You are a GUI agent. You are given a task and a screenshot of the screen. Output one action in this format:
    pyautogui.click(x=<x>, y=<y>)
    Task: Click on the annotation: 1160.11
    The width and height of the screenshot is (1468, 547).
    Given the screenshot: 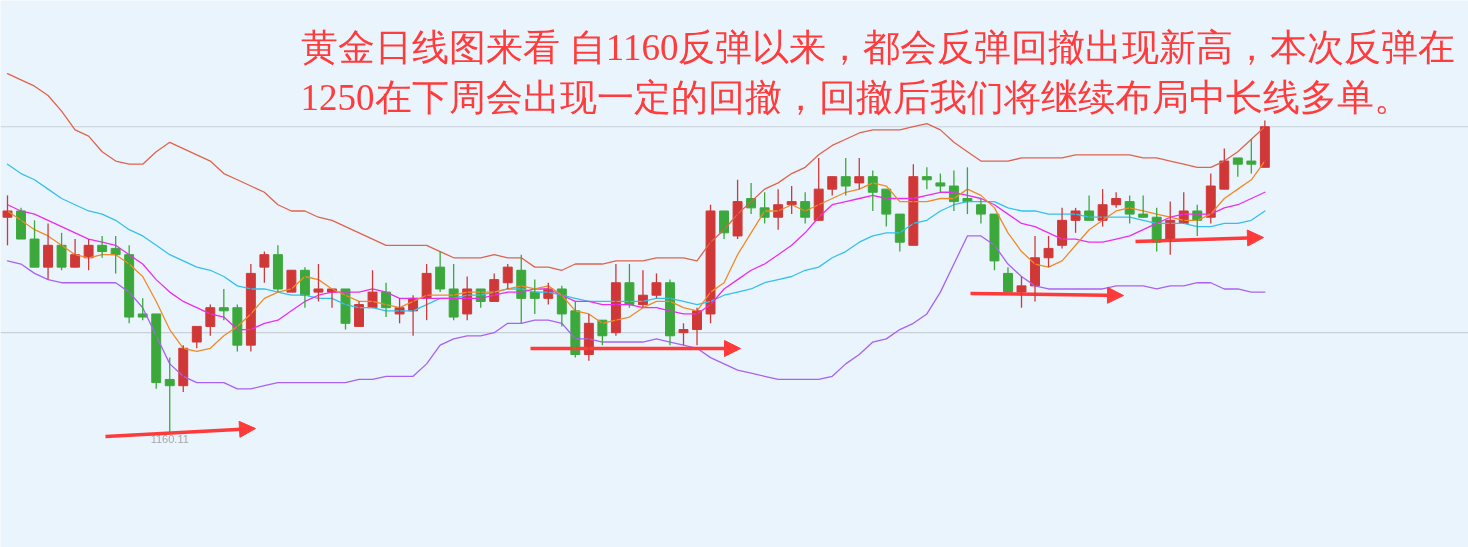 What is the action you would take?
    pyautogui.click(x=169, y=438)
    